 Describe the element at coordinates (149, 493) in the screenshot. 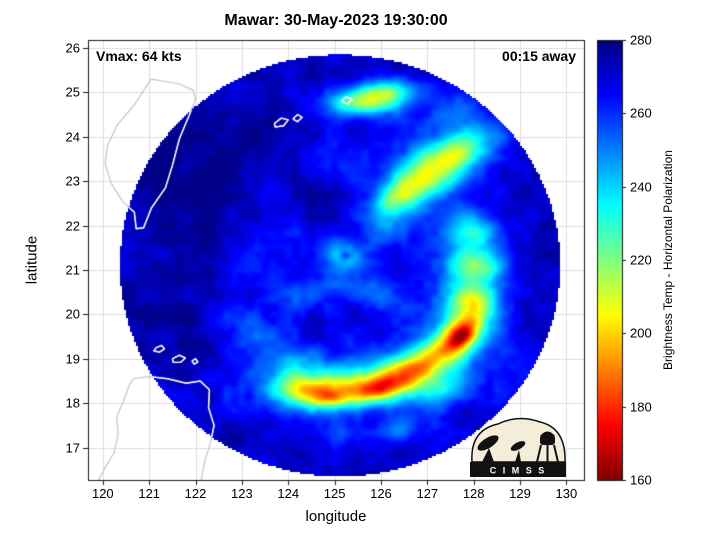

I see `x-tick-label: 121` at that location.